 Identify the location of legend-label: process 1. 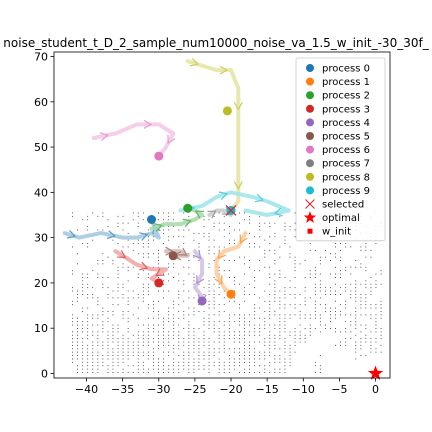
(346, 82).